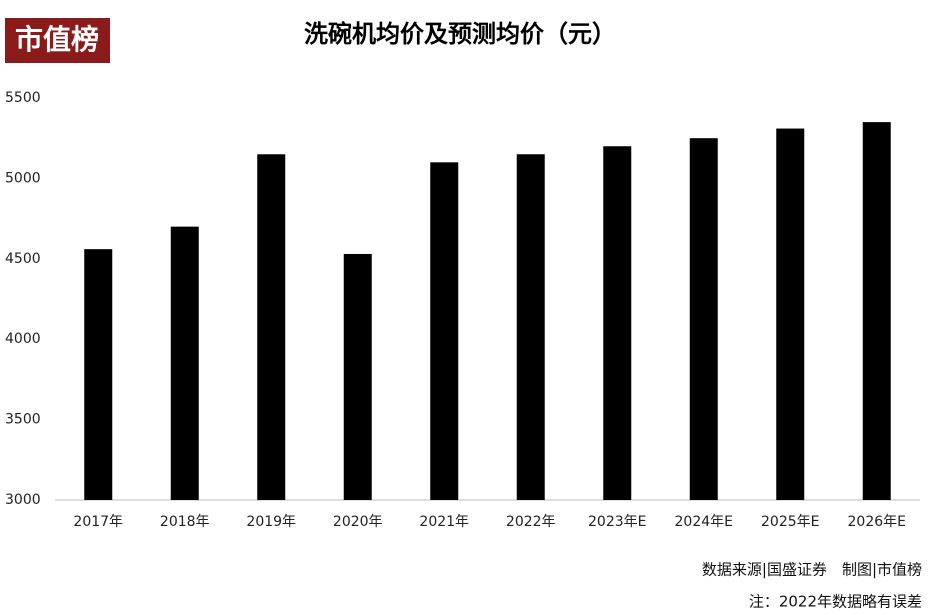 Image resolution: width=935 pixels, height=615 pixels. What do you see at coordinates (790, 522) in the screenshot?
I see `x-tick-label: 2025年E` at bounding box center [790, 522].